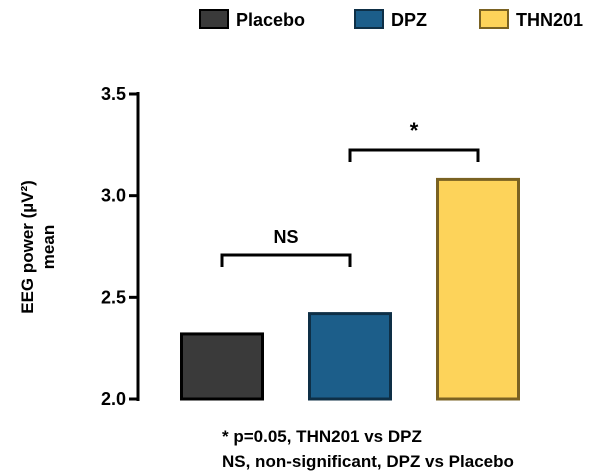 The width and height of the screenshot is (614, 476). I want to click on legend-swatch-placebo, so click(214, 19).